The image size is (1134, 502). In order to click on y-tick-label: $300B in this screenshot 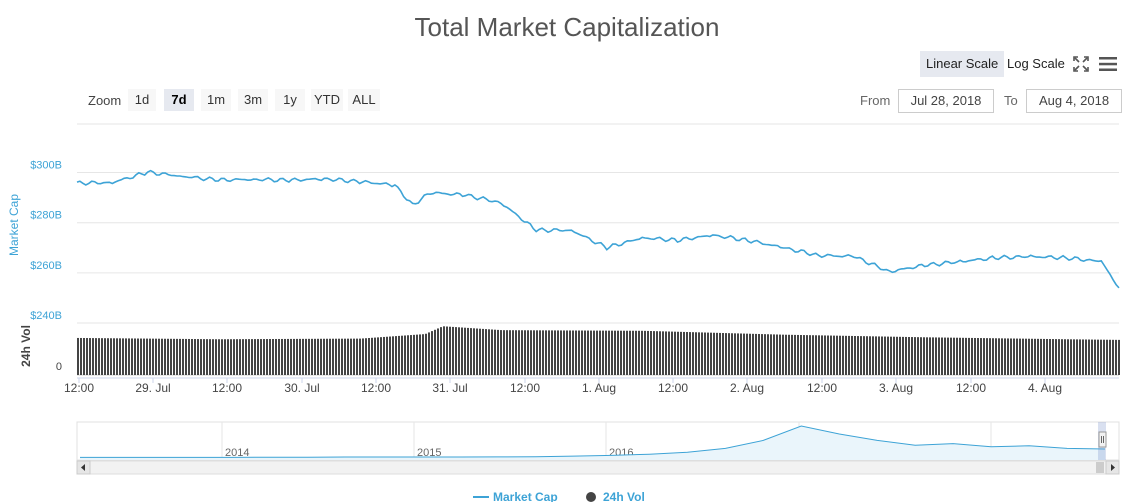, I will do `click(46, 166)`.